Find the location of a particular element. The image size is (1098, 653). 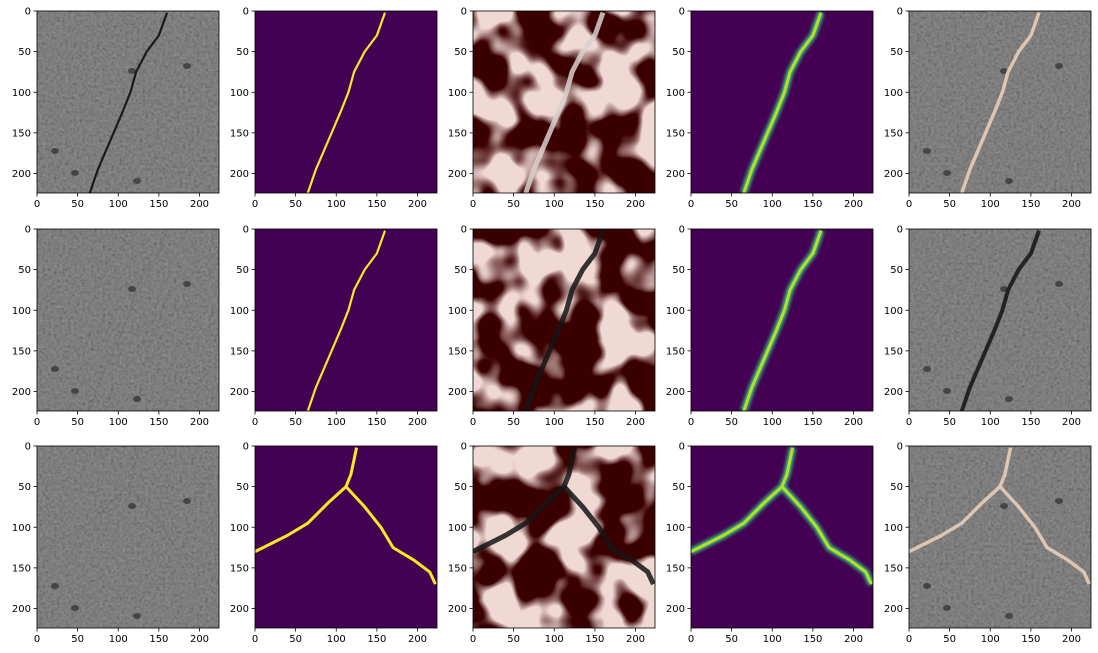

panel-r1-c1-concrete-photo: 0 50 100 150 200 0 50 100 150 200 is located at coordinates (116, 108).